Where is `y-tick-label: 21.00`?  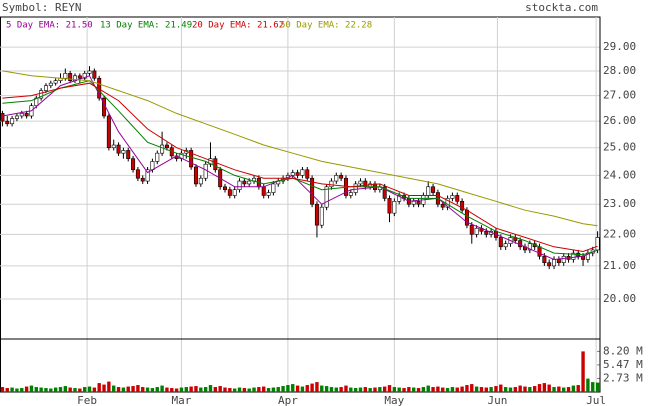
y-tick-label: 21.00 is located at coordinates (619, 265).